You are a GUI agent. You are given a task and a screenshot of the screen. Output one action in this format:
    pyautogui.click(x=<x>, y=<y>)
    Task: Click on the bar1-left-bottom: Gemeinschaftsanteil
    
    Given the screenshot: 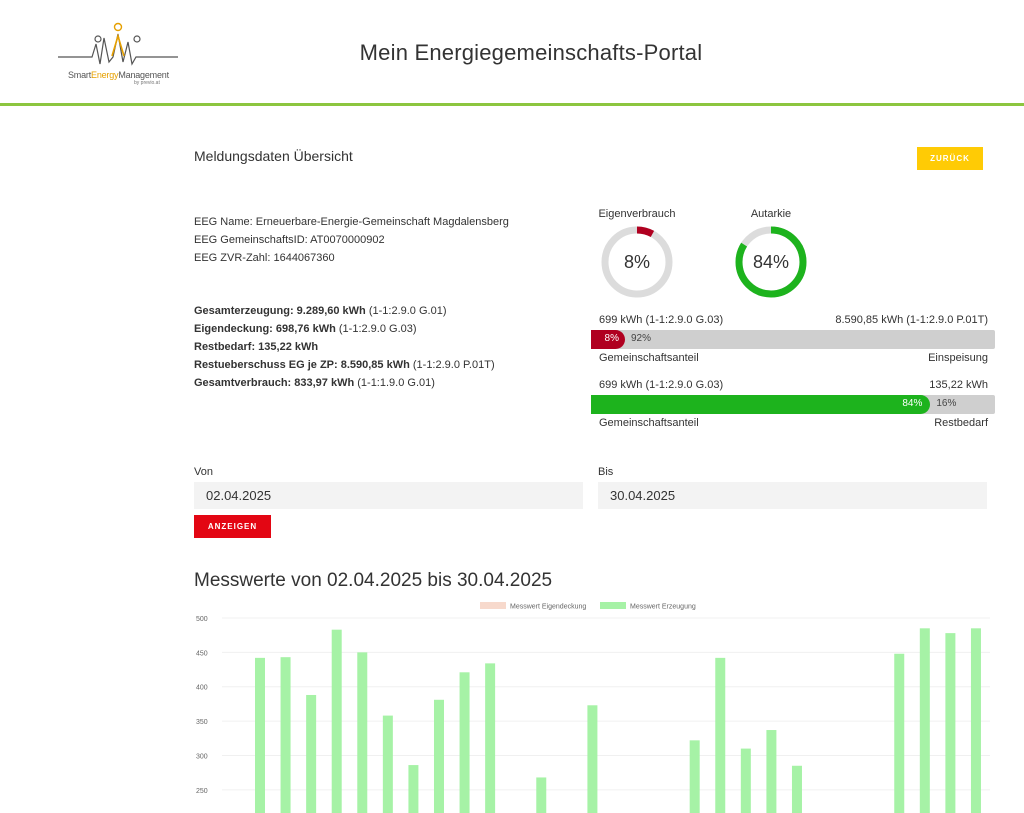 What is the action you would take?
    pyautogui.click(x=649, y=358)
    